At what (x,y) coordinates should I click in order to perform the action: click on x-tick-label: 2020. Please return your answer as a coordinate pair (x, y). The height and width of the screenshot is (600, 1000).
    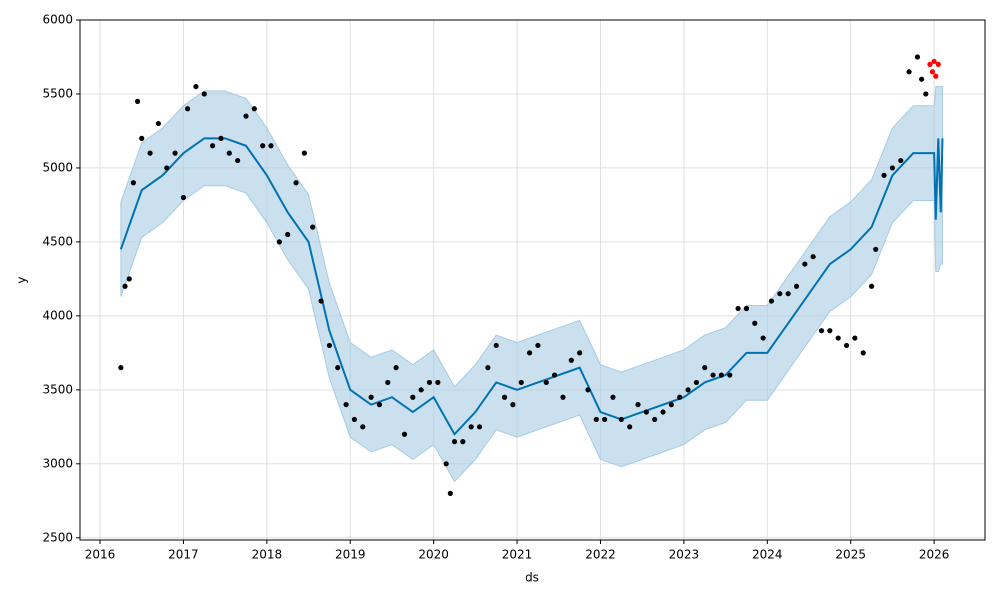
    Looking at the image, I should click on (433, 555).